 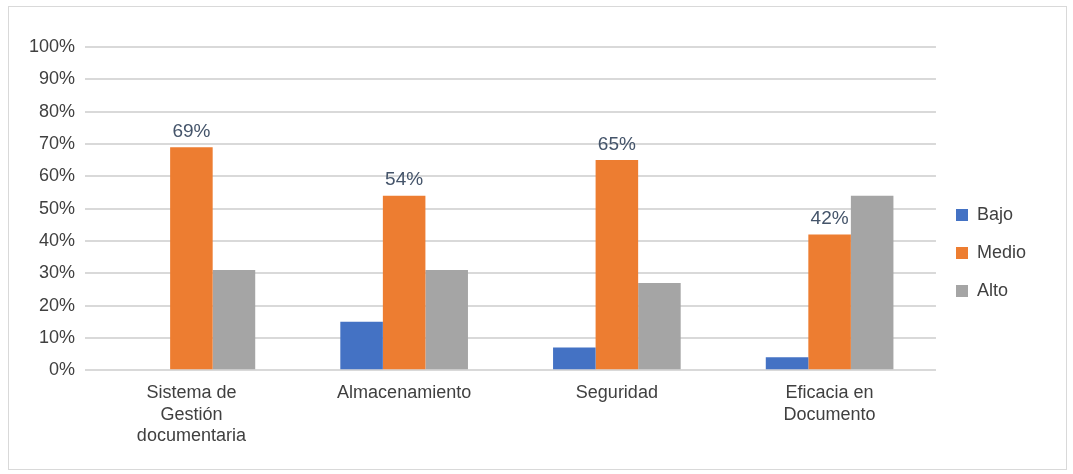 I want to click on y-tick-label: 20%, so click(x=57, y=304).